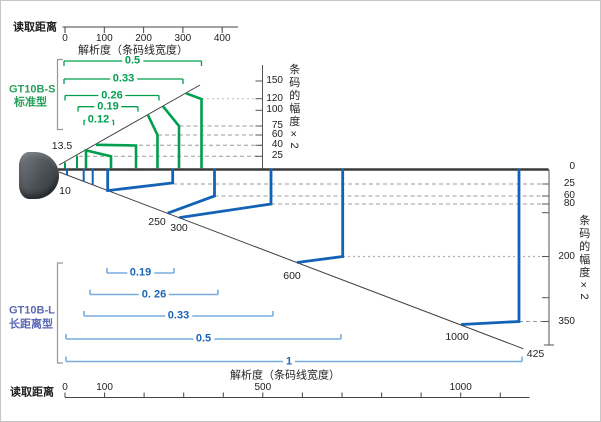 The width and height of the screenshot is (601, 422). What do you see at coordinates (129, 125) in the screenshot?
I see `top-field-diagonal` at bounding box center [129, 125].